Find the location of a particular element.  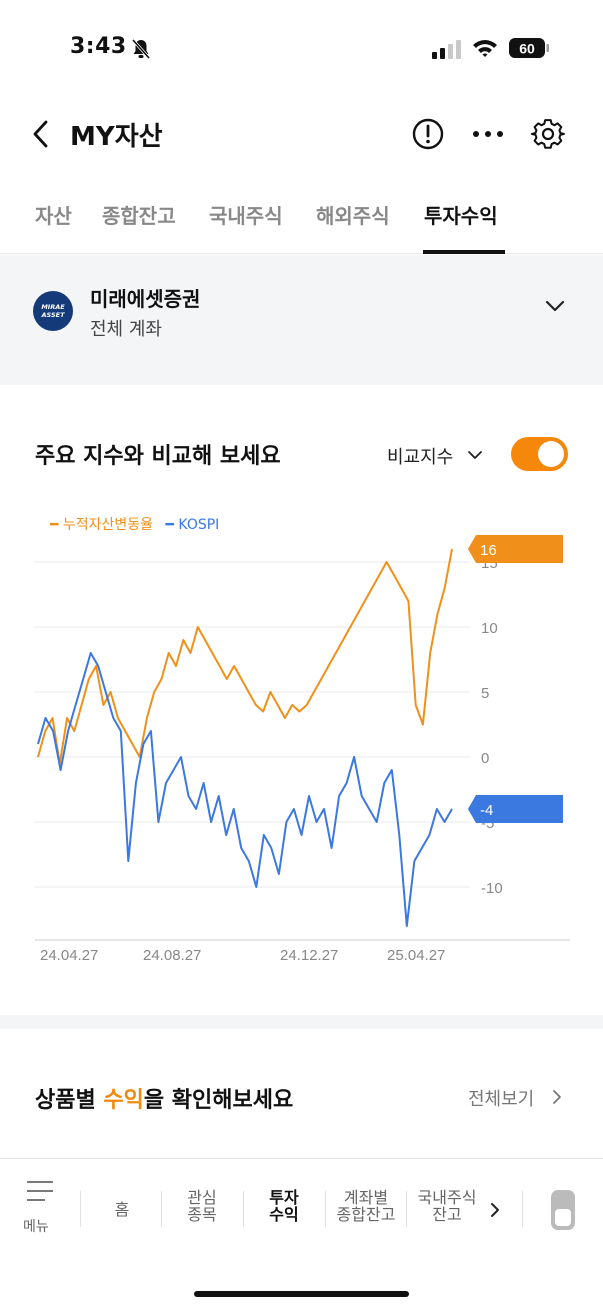

info-alert-icon is located at coordinates (428, 134).